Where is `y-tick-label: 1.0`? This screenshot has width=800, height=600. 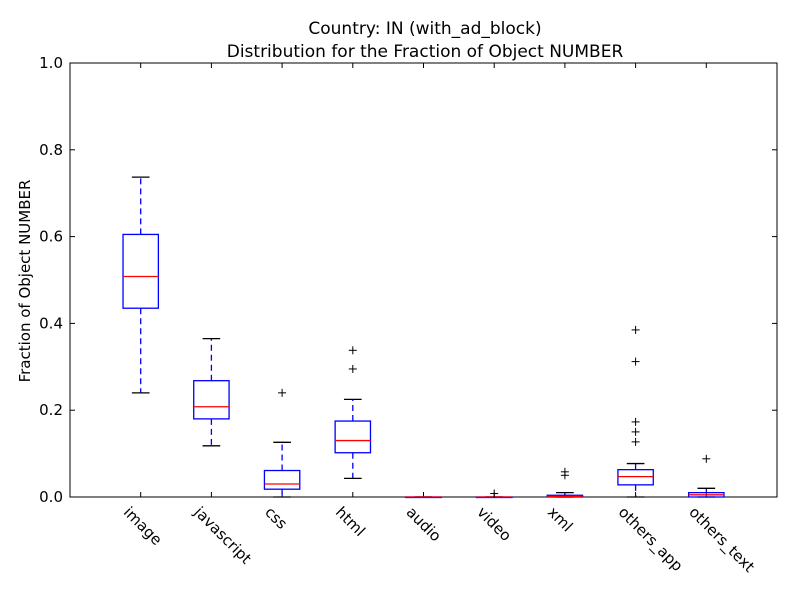
y-tick-label: 1.0 is located at coordinates (51, 63).